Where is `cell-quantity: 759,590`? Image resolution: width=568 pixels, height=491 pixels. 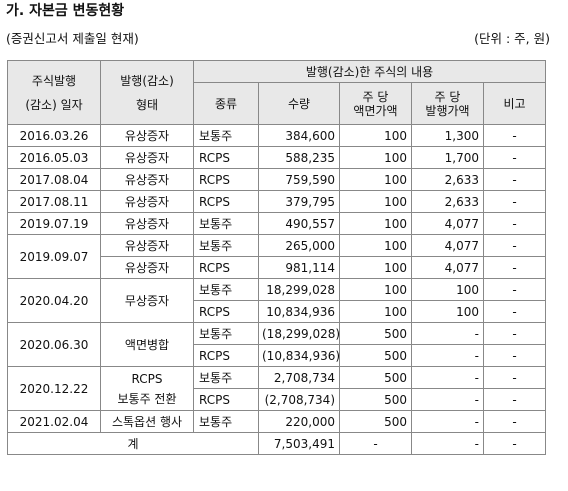 cell-quantity: 759,590 is located at coordinates (299, 179).